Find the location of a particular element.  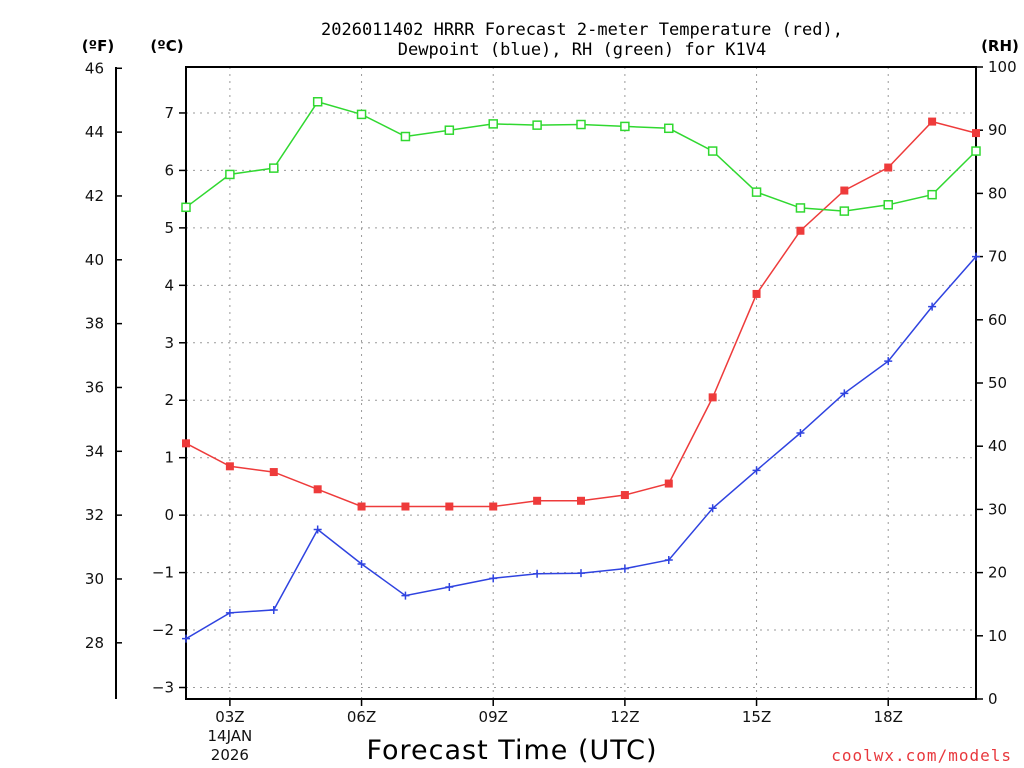

dewpoint-point-15z is located at coordinates (756, 470).